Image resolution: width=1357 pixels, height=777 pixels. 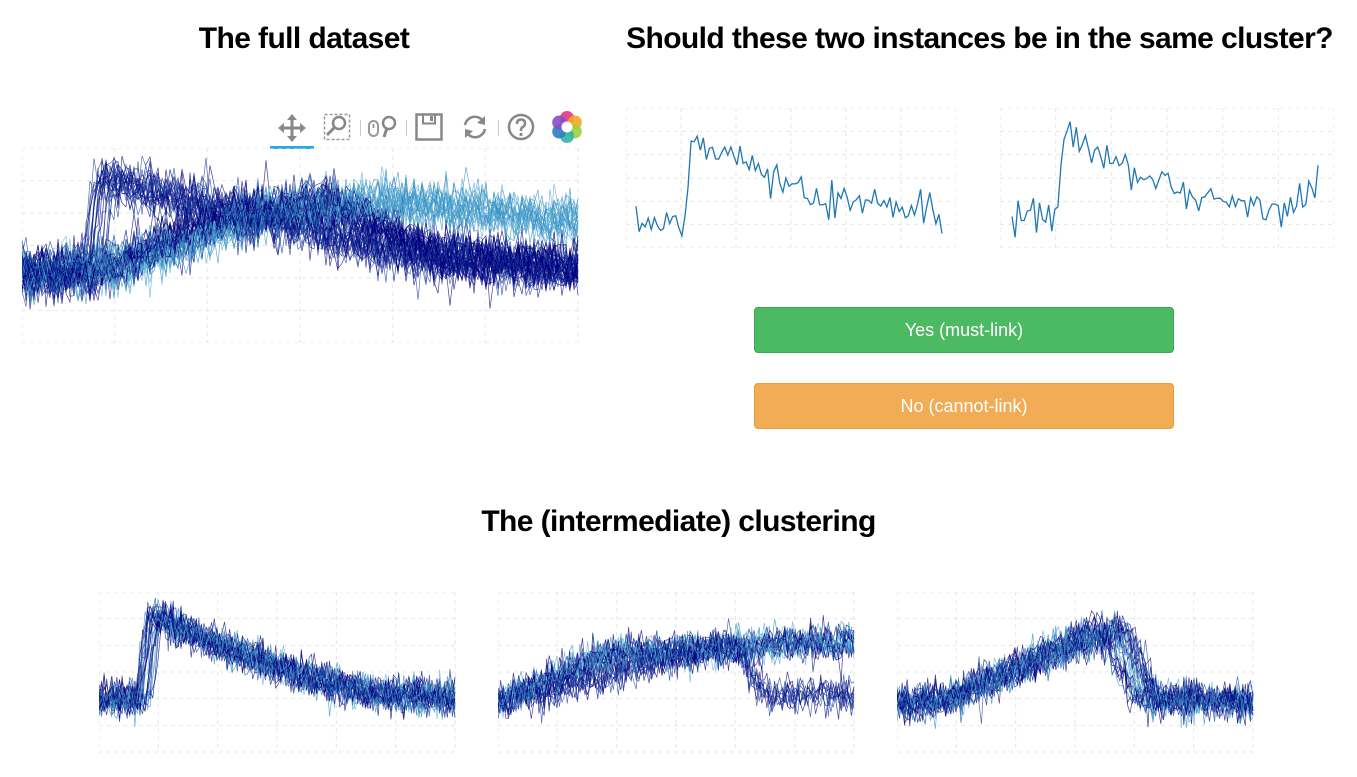 I want to click on cluster-2-plot, so click(x=678, y=673).